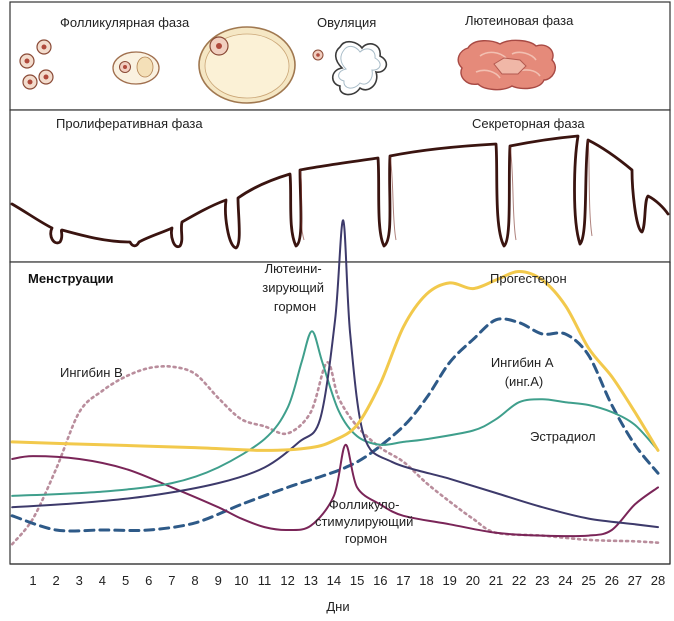  Describe the element at coordinates (295, 306) in the screenshot. I see `lh-label-line-3: гормон` at that location.